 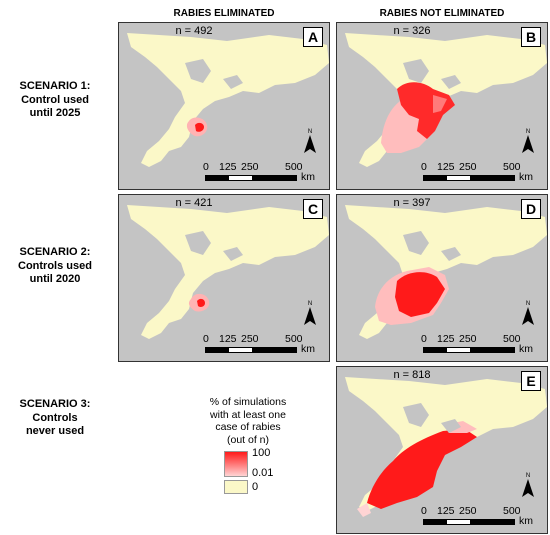 What do you see at coordinates (313, 37) in the screenshot?
I see `panel-letter: A` at bounding box center [313, 37].